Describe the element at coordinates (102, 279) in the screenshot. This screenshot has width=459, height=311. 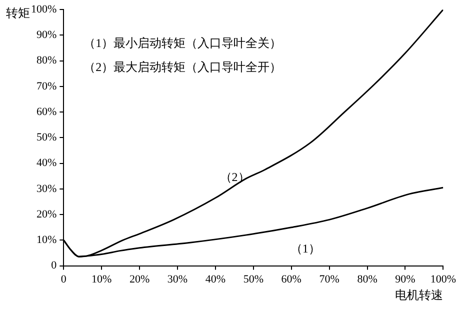
I see `x-tick-label: 10%` at that location.